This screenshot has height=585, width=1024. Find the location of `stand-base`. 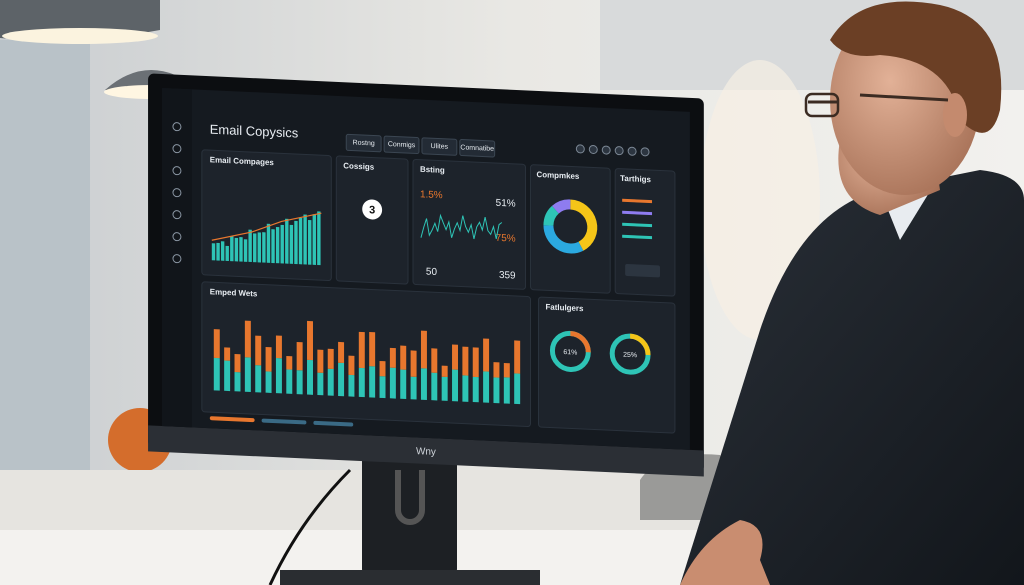

stand-base is located at coordinates (410, 577).